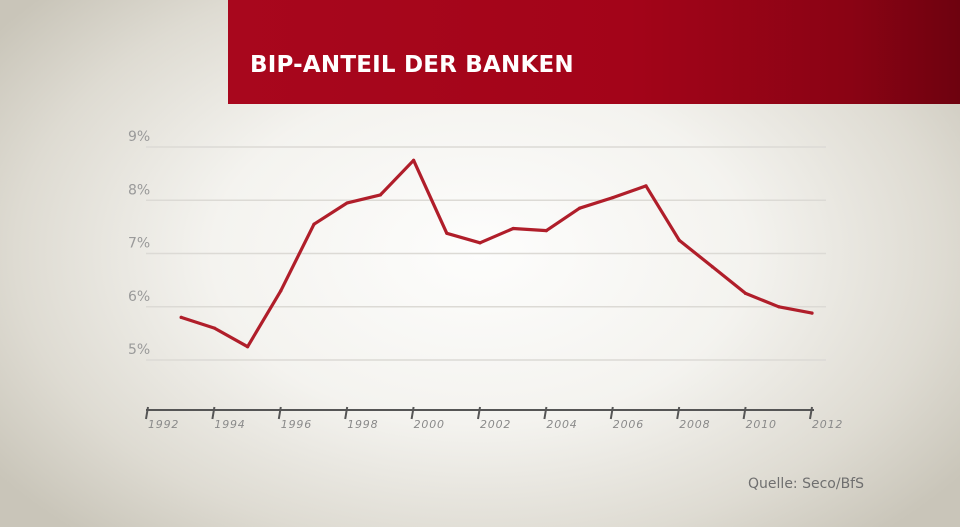 The width and height of the screenshot is (960, 527). I want to click on x-tick-label: 2010, so click(761, 424).